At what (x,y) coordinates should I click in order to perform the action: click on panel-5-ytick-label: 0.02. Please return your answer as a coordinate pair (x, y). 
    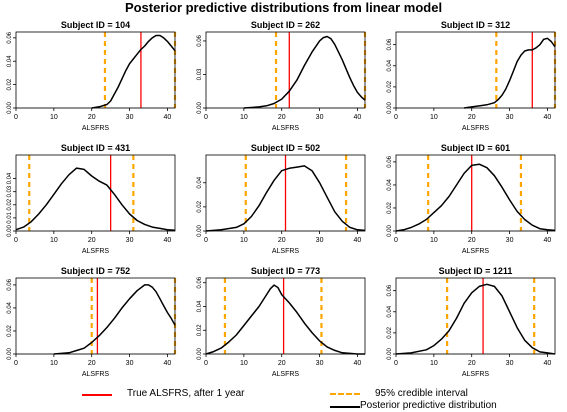
    Looking at the image, I should click on (200, 206).